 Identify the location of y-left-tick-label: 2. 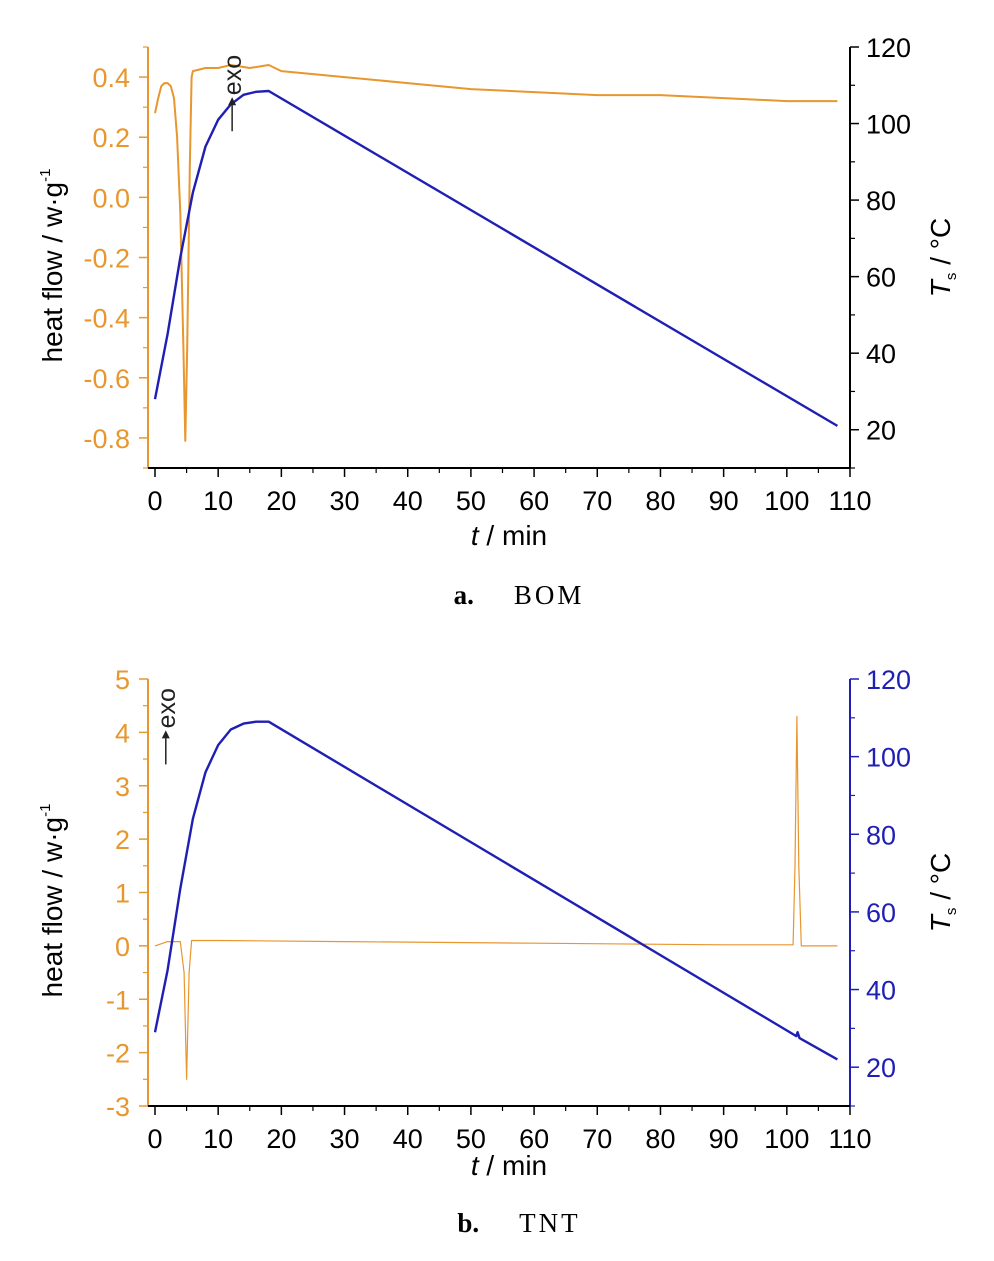
(122, 840).